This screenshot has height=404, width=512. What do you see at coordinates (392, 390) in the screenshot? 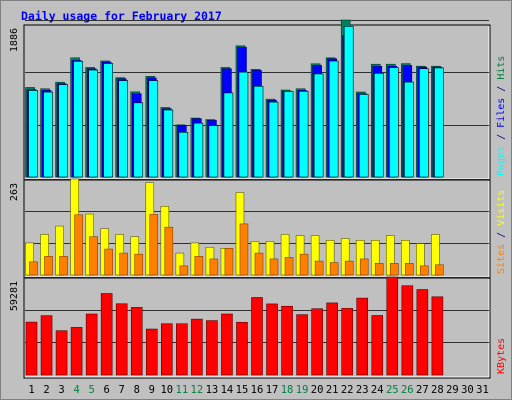
I see `day-label-25: 25` at bounding box center [392, 390].